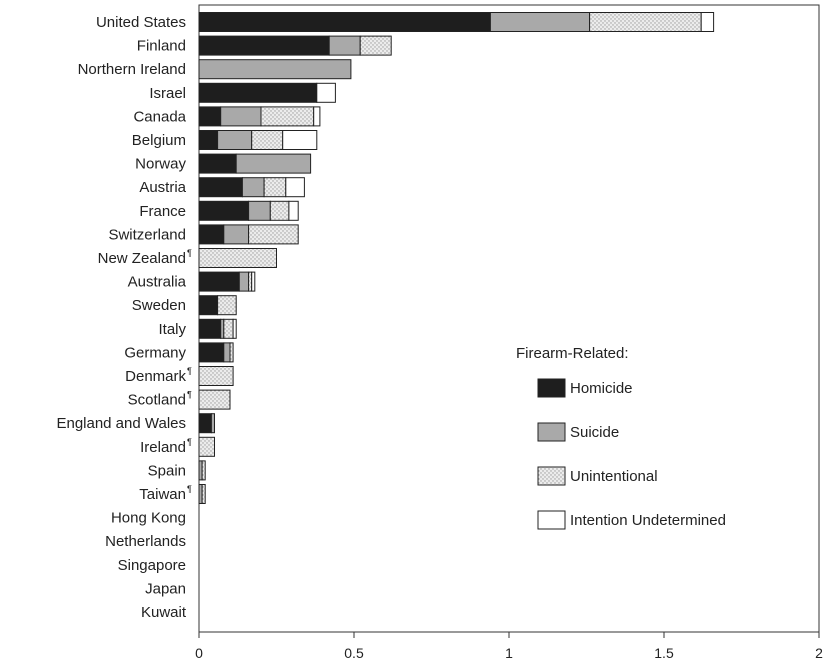 This screenshot has width=830, height=662. What do you see at coordinates (273, 163) in the screenshot?
I see `bar-norway-suicide` at bounding box center [273, 163].